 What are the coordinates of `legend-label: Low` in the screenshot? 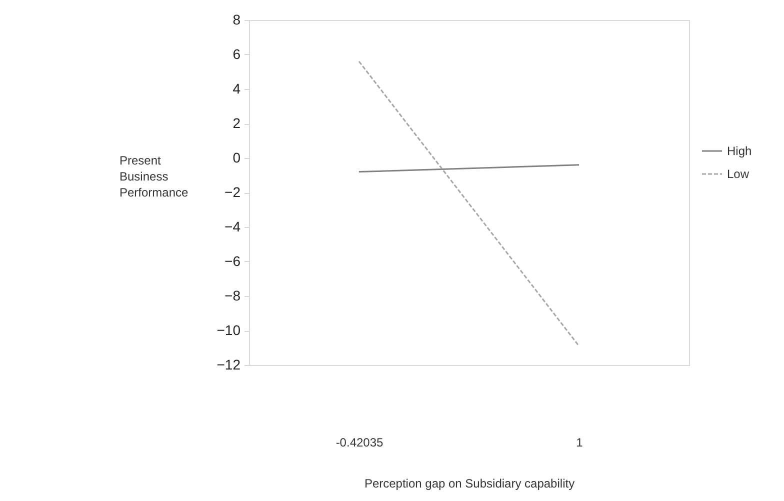 It's located at (738, 174).